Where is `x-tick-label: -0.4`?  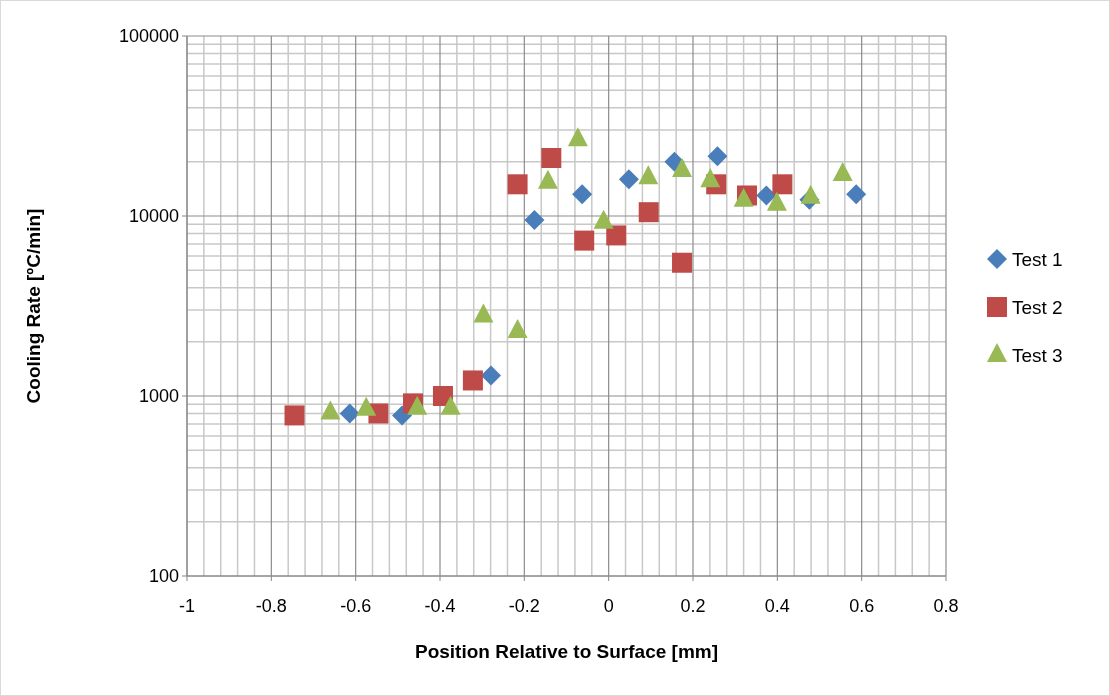
x-tick-label: -0.4 is located at coordinates (440, 606).